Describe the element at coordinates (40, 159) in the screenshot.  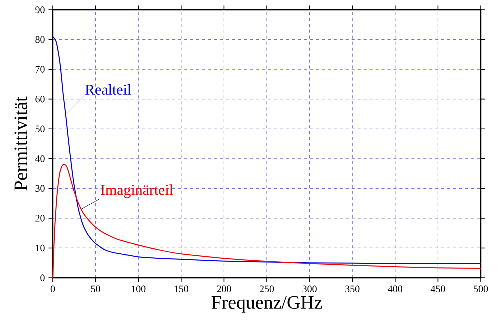
I see `y-tick-label: 40` at that location.